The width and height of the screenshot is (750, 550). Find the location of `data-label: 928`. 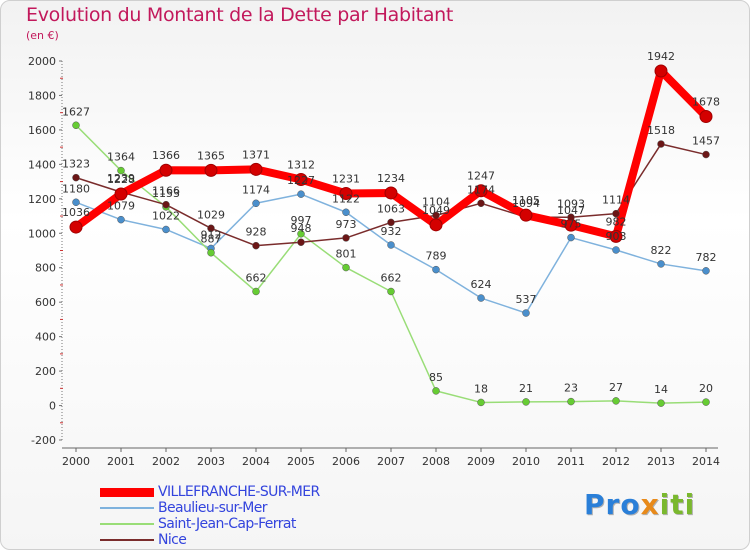

data-label: 928 is located at coordinates (256, 232).